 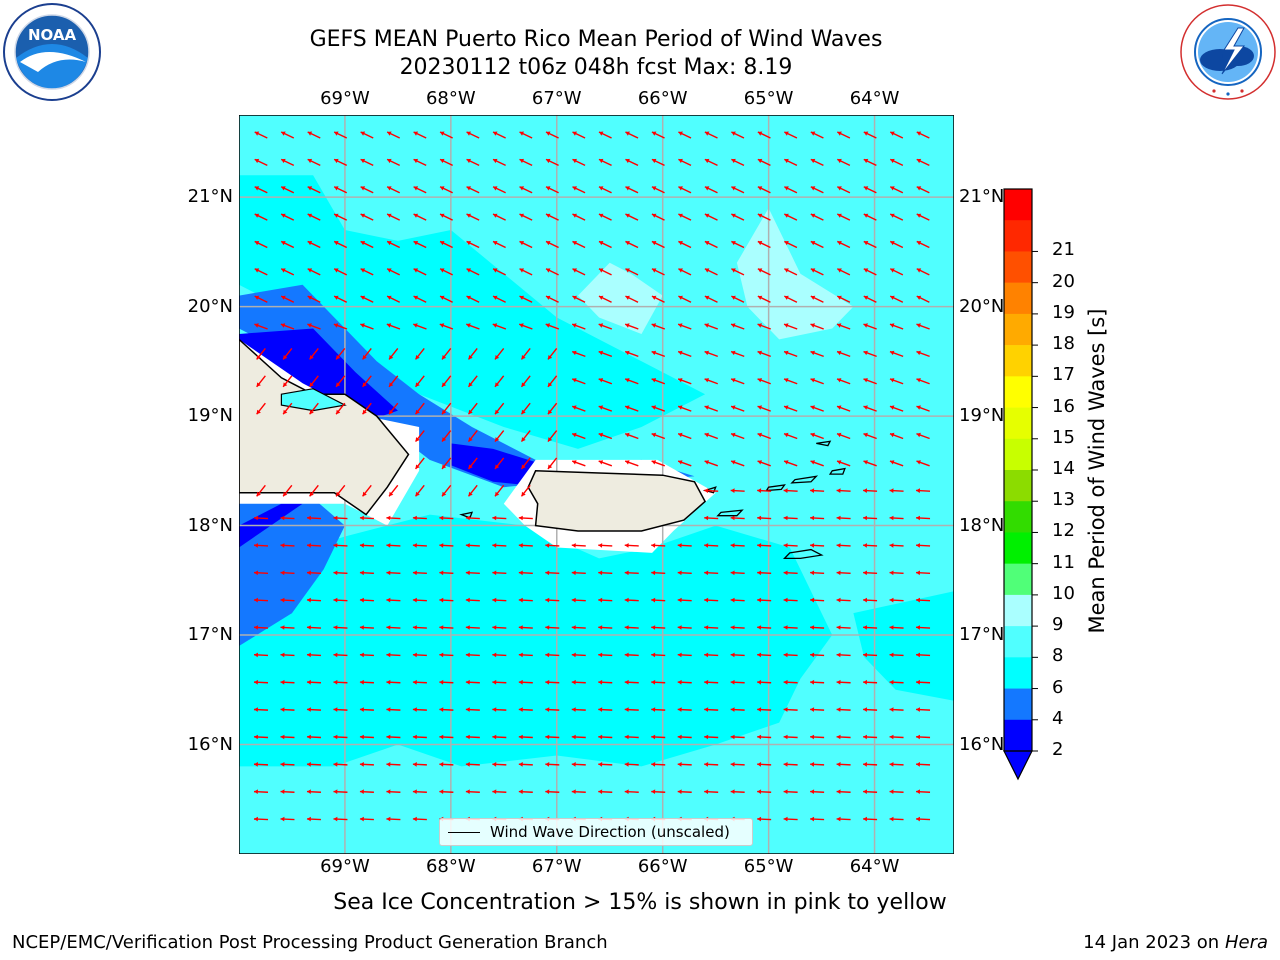 What do you see at coordinates (210, 416) in the screenshot?
I see `lat-tick-left: 19°N` at bounding box center [210, 416].